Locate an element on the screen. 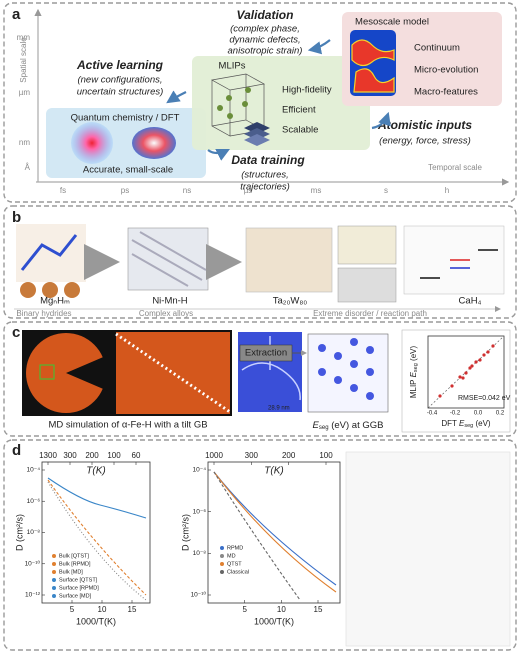 This screenshot has width=520, height=653. tick-label: 10⁻¹⁰ is located at coordinates (33, 563).